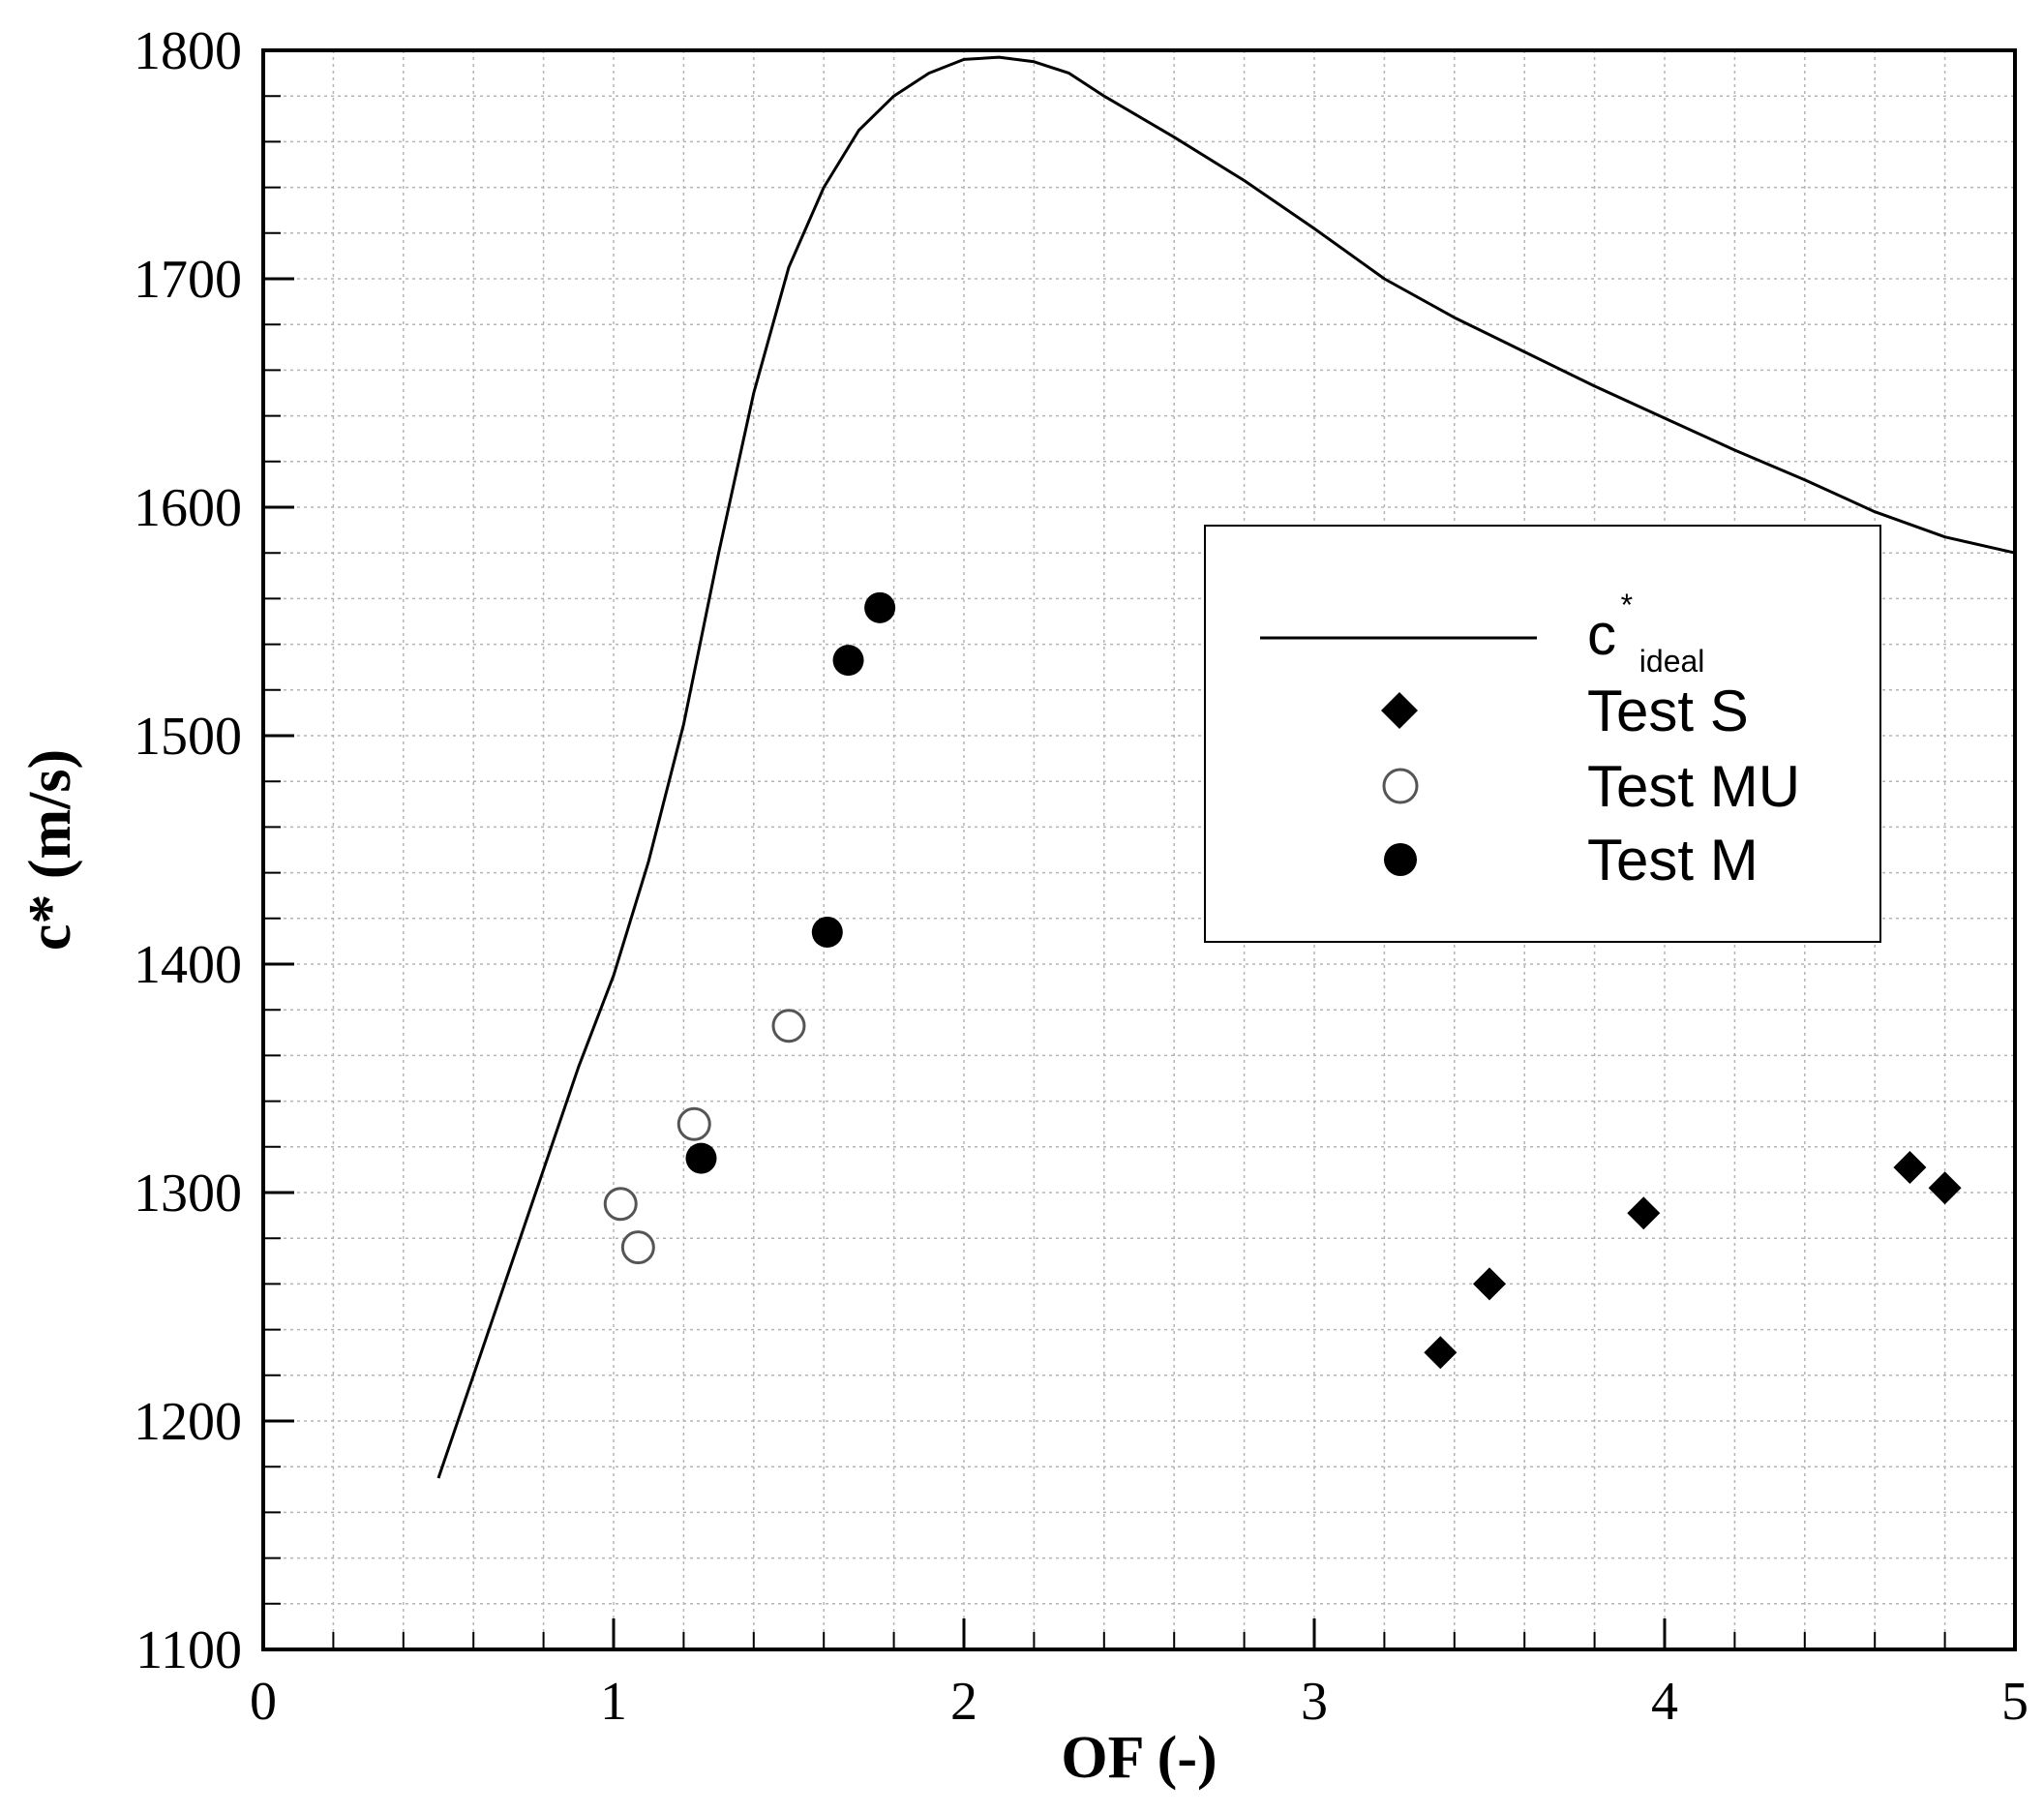 The image size is (2044, 1814). What do you see at coordinates (188, 280) in the screenshot?
I see `y-tick-label: 1700` at bounding box center [188, 280].